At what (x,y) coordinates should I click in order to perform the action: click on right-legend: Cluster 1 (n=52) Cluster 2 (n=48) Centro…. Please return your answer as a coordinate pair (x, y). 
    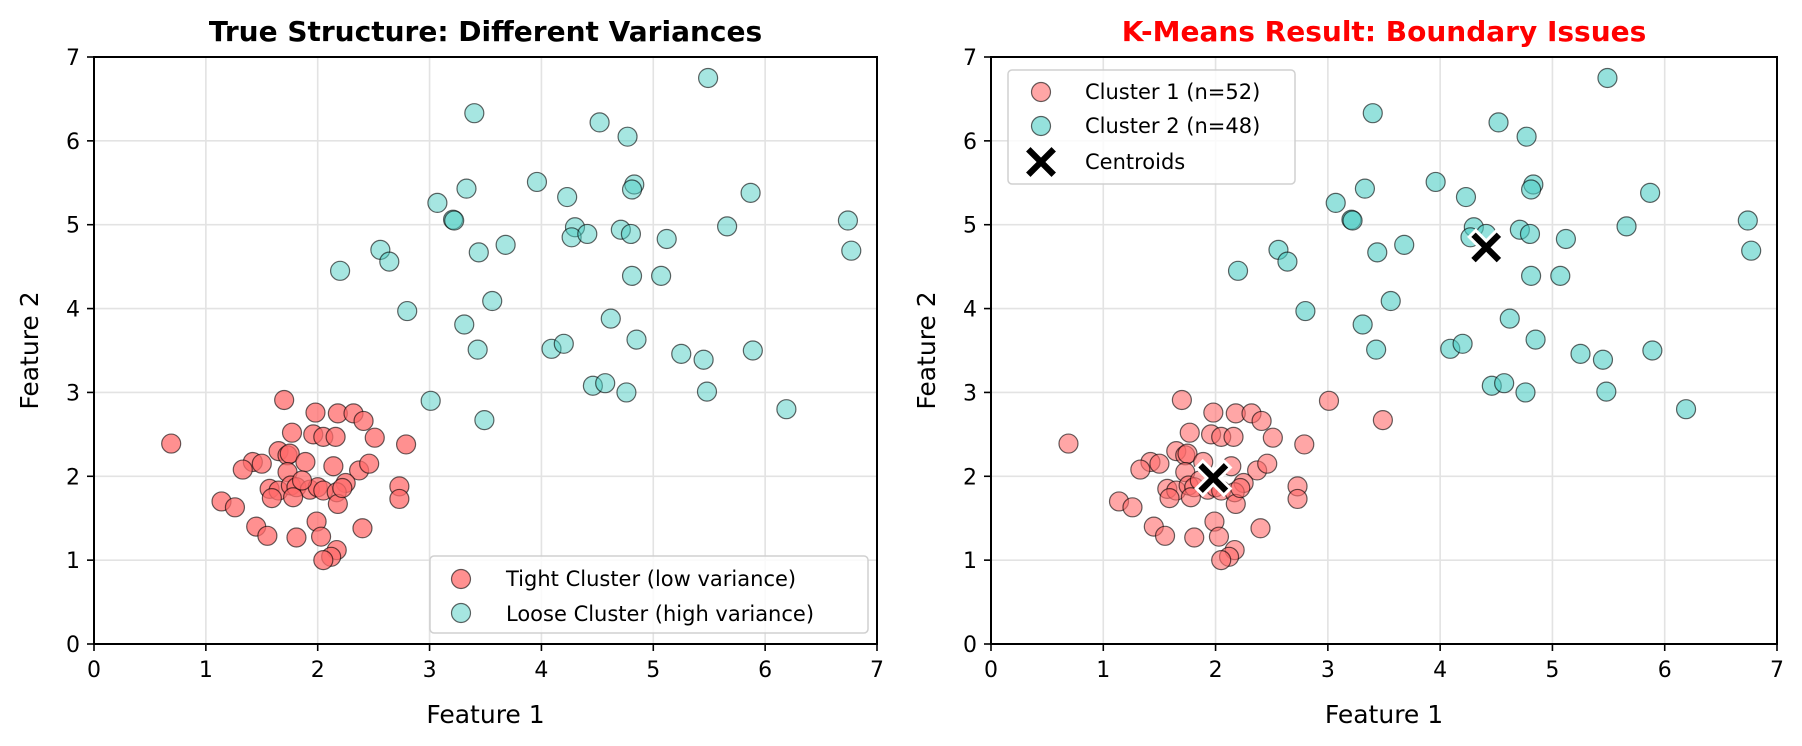
    Looking at the image, I should click on (1151, 127).